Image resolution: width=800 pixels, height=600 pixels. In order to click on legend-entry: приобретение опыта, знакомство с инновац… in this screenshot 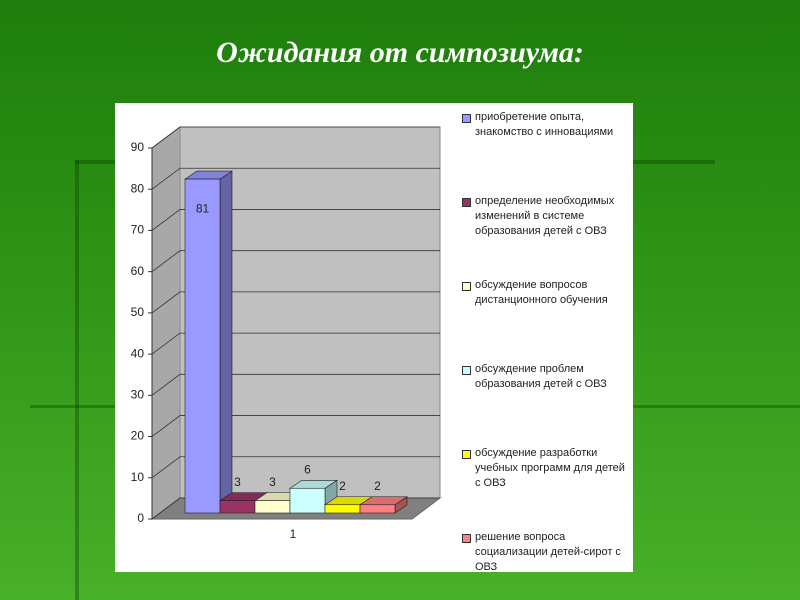, I will do `click(546, 125)`.